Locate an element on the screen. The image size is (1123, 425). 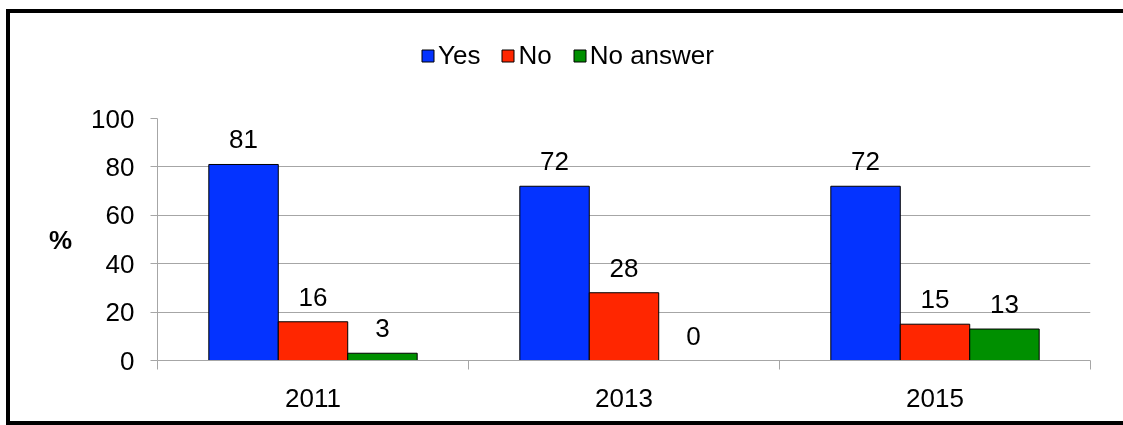
y-tick-label: 0 is located at coordinates (127, 360).